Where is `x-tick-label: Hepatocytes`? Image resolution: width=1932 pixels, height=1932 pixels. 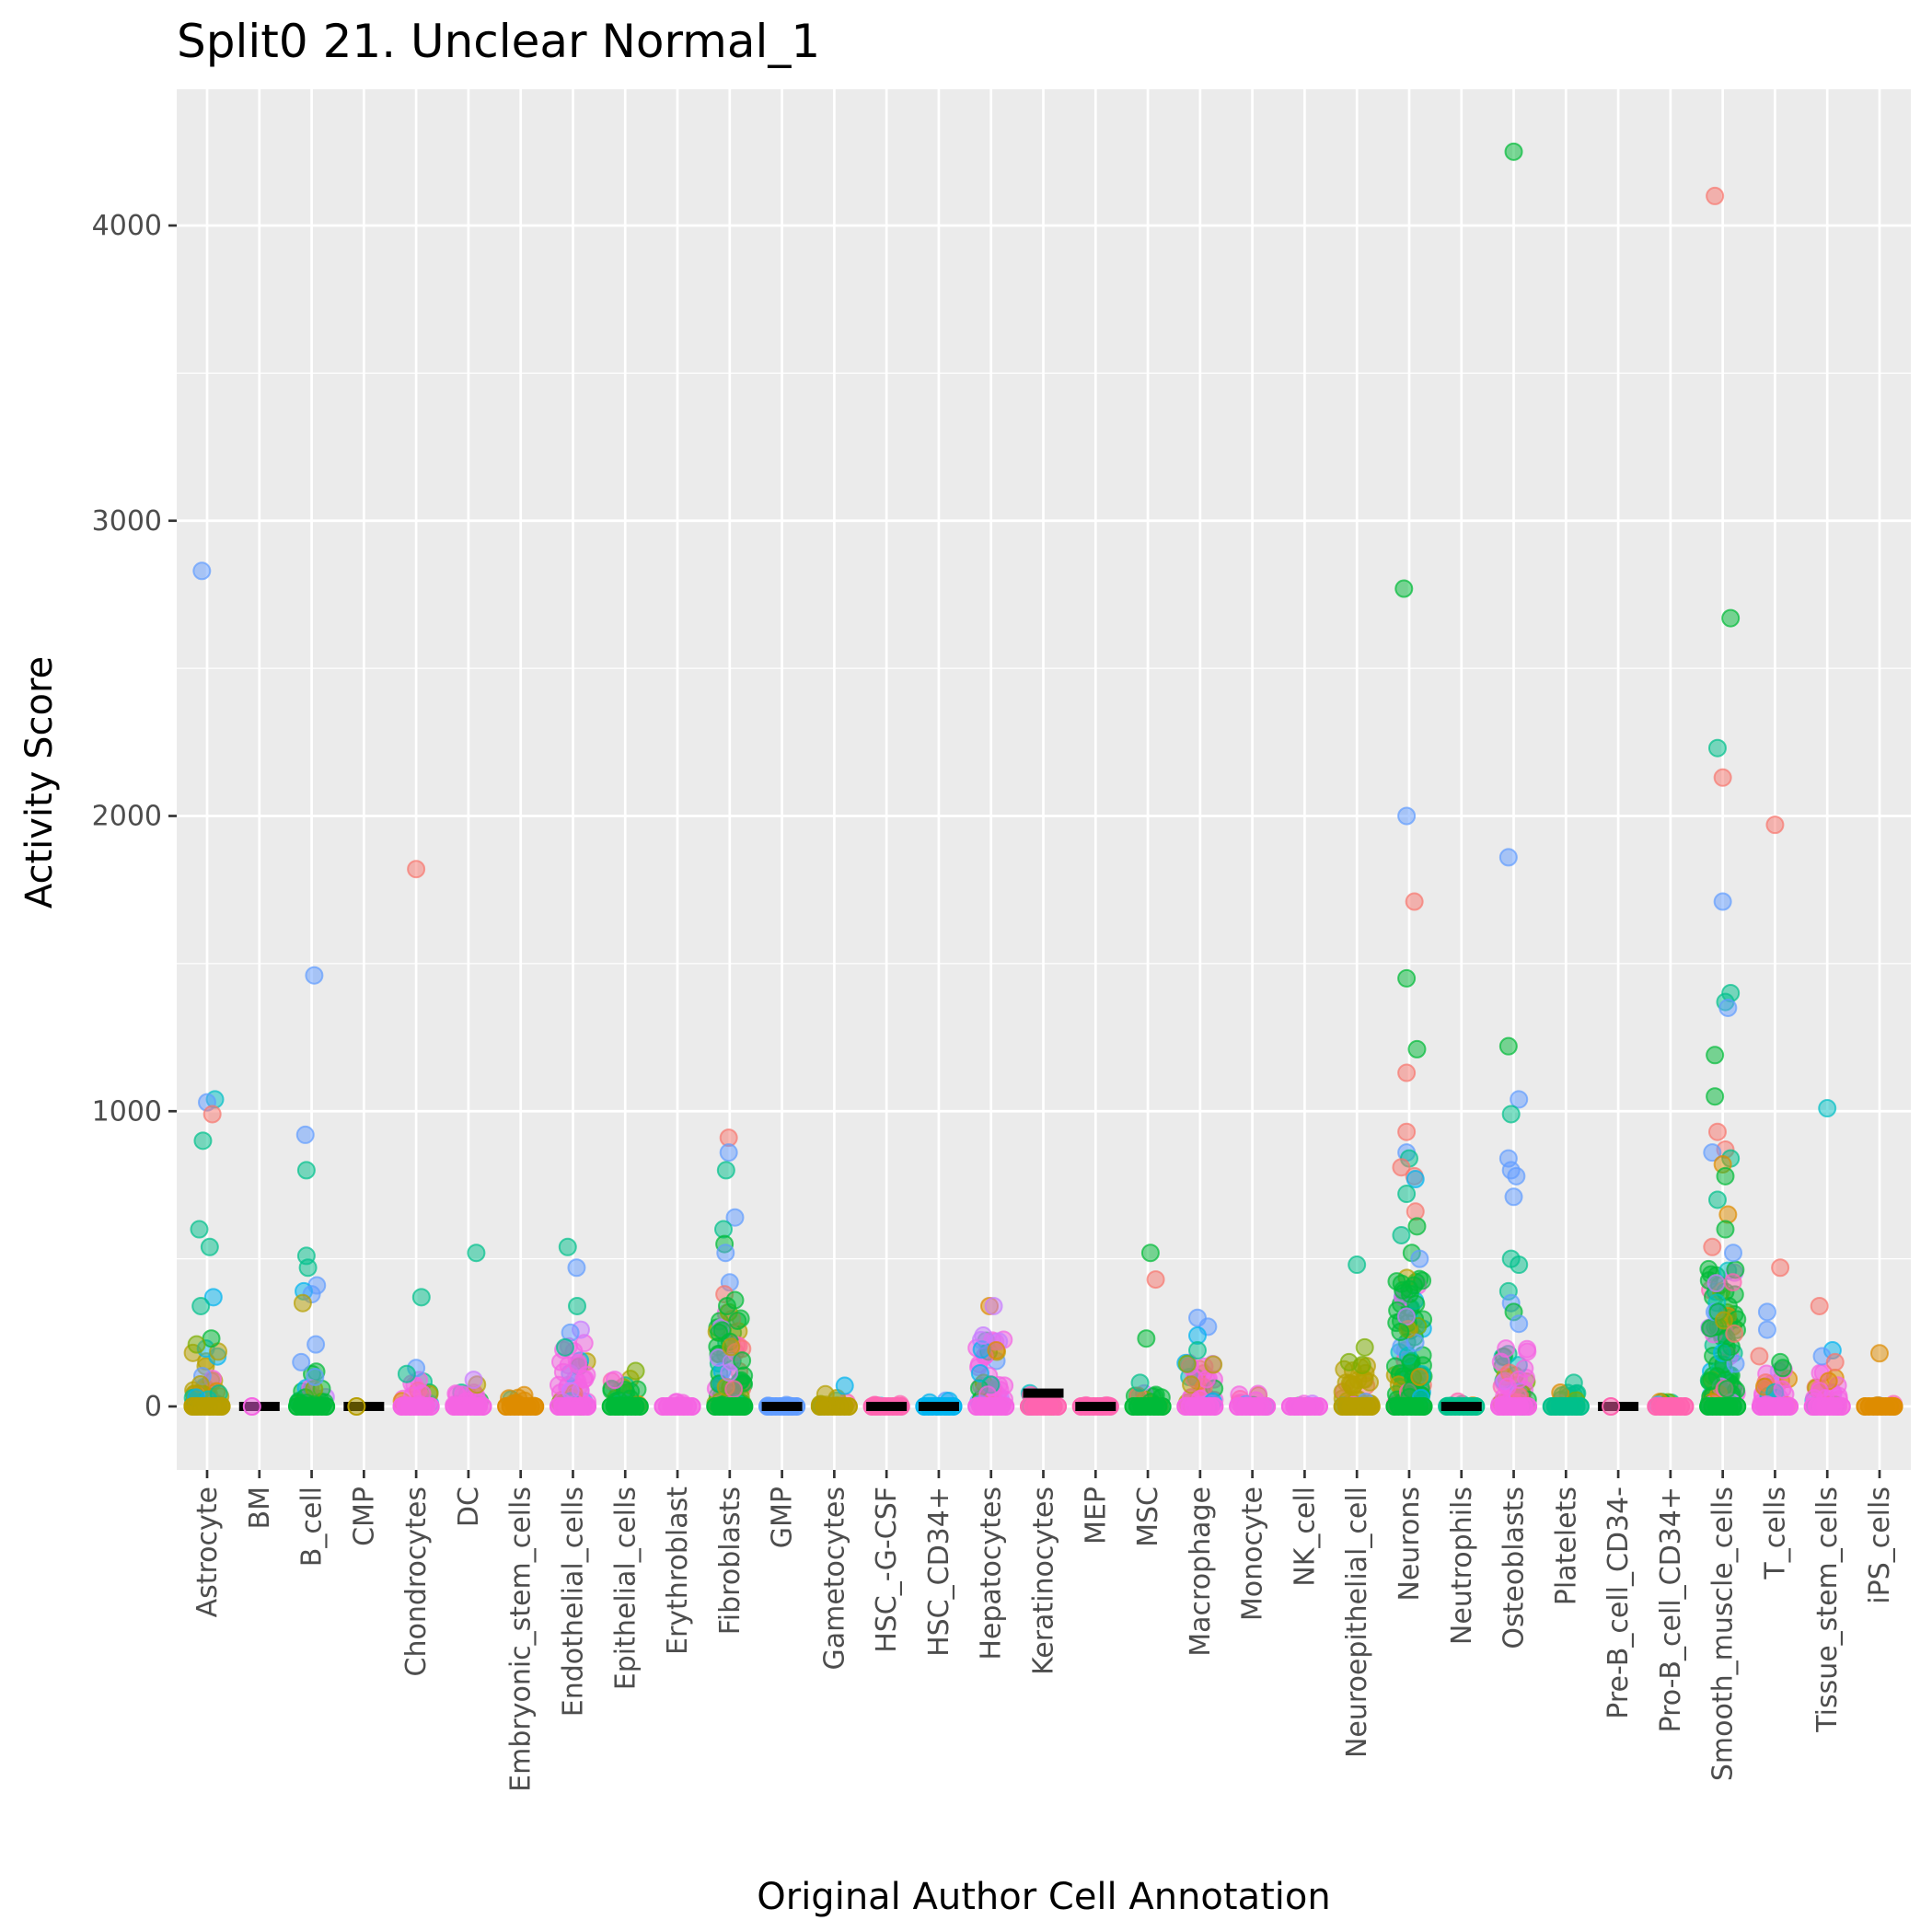
x-tick-label: Hepatocytes is located at coordinates (992, 1574).